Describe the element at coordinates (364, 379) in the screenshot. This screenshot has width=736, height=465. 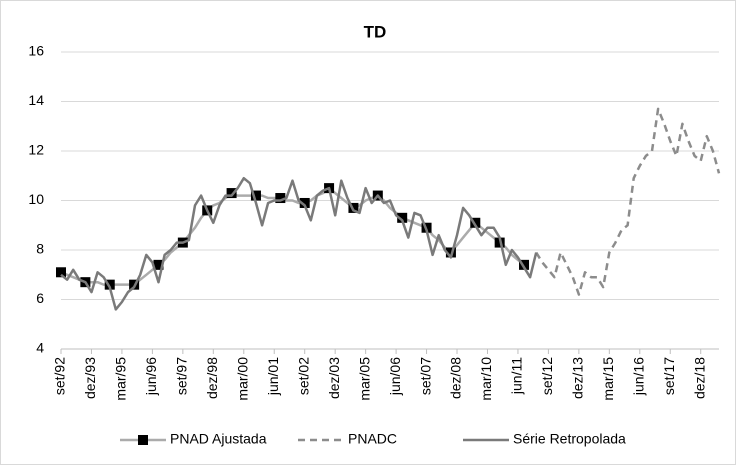
I see `x-tick-label: mar/05` at that location.